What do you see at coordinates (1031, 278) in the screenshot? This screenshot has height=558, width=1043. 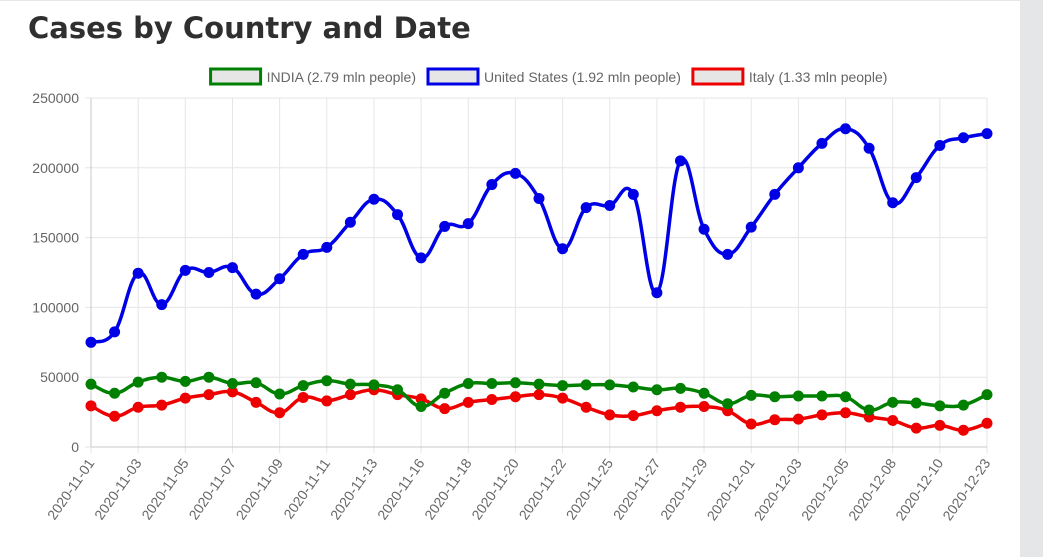 I see `scrollbar` at bounding box center [1031, 278].